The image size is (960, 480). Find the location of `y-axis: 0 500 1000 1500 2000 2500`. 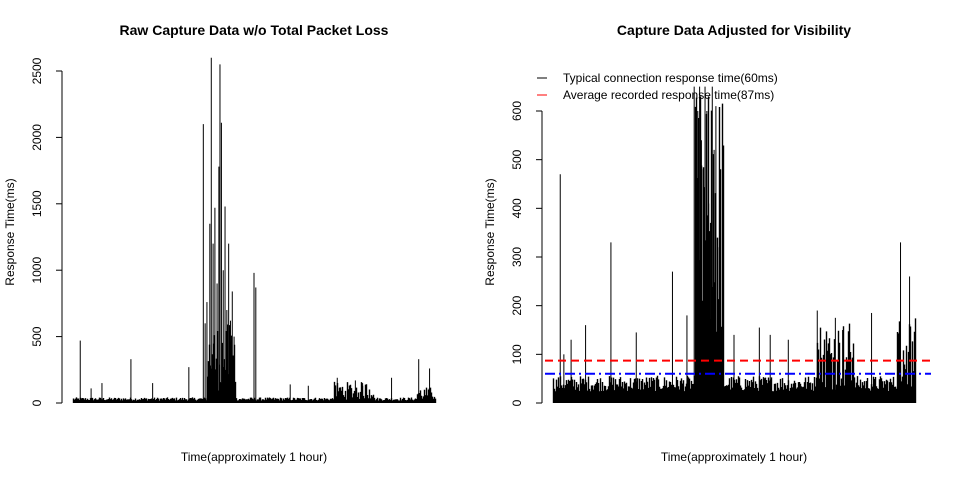

y-axis: 0 500 1000 1500 2000 2500 is located at coordinates (46, 231).